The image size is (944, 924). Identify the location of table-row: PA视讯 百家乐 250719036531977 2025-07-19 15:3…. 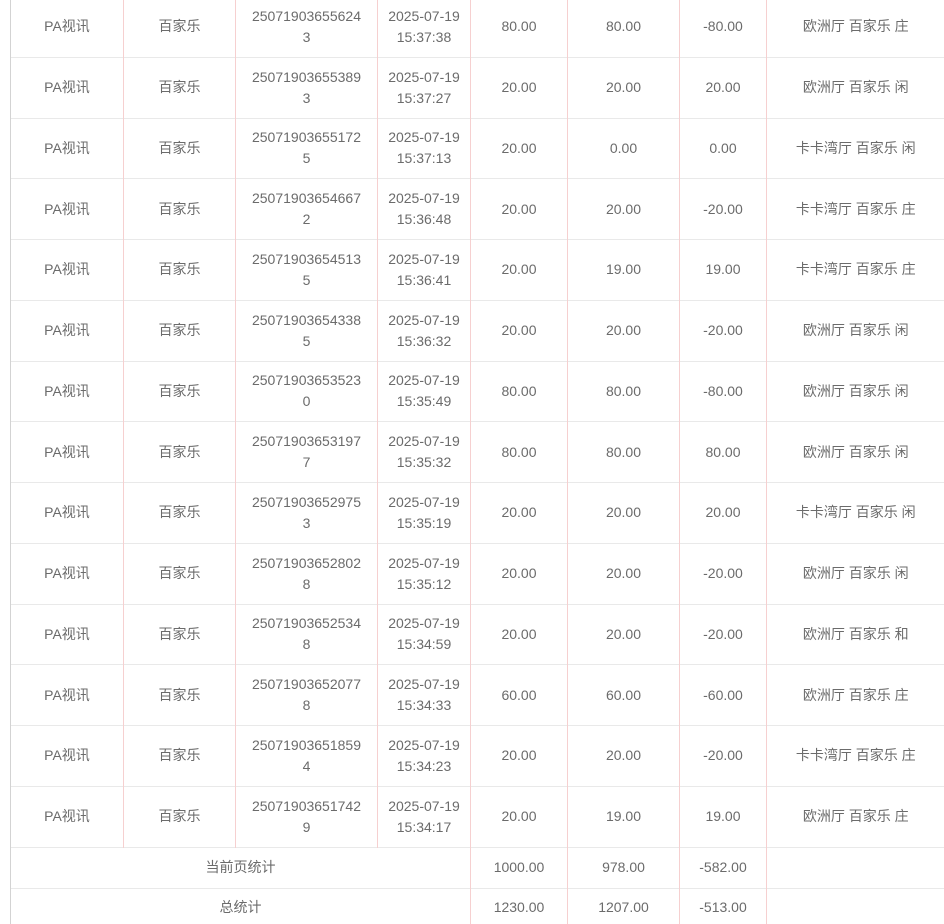
(477, 452).